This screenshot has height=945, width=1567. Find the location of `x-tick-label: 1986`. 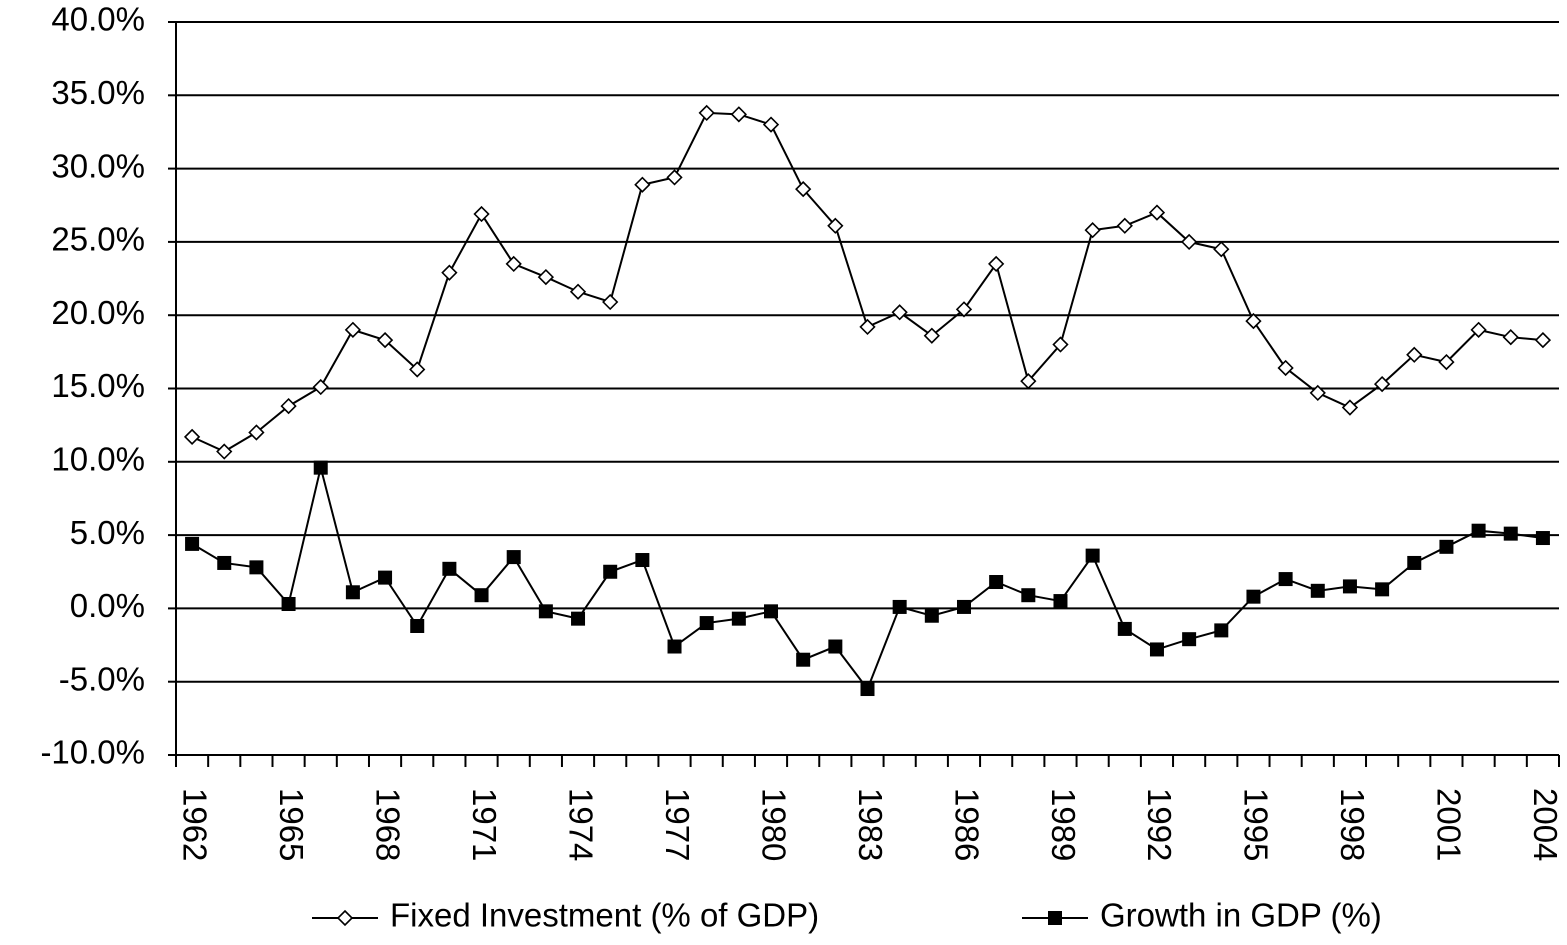

x-tick-label: 1986 is located at coordinates (966, 824).